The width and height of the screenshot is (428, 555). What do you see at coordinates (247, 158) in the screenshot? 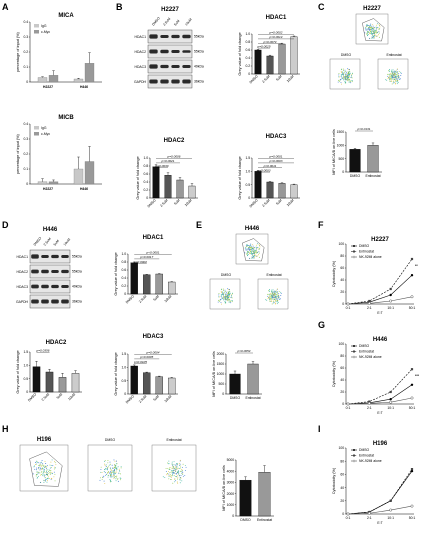
I see `y-tick-label: 1.5` at bounding box center [247, 158].